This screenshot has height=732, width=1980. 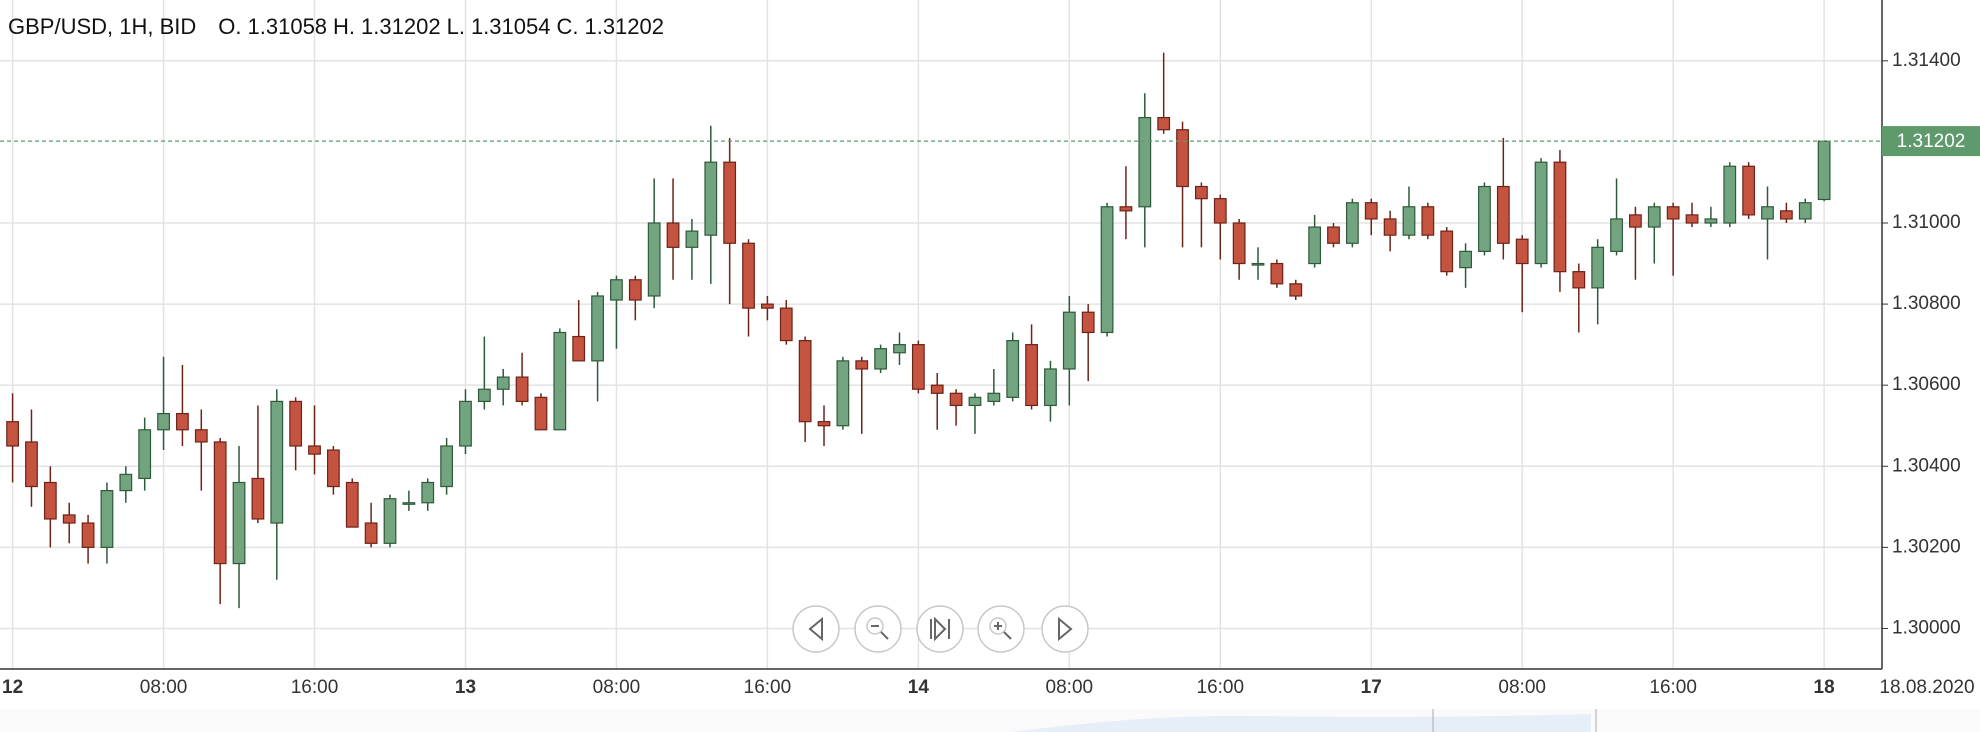 What do you see at coordinates (12, 687) in the screenshot?
I see `x-tick-label: 12` at bounding box center [12, 687].